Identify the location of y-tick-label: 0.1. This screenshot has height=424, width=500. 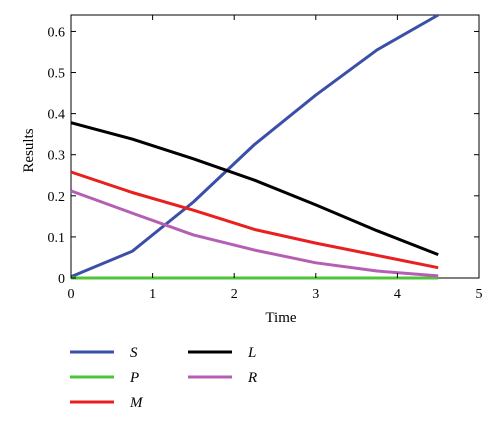
(57, 238).